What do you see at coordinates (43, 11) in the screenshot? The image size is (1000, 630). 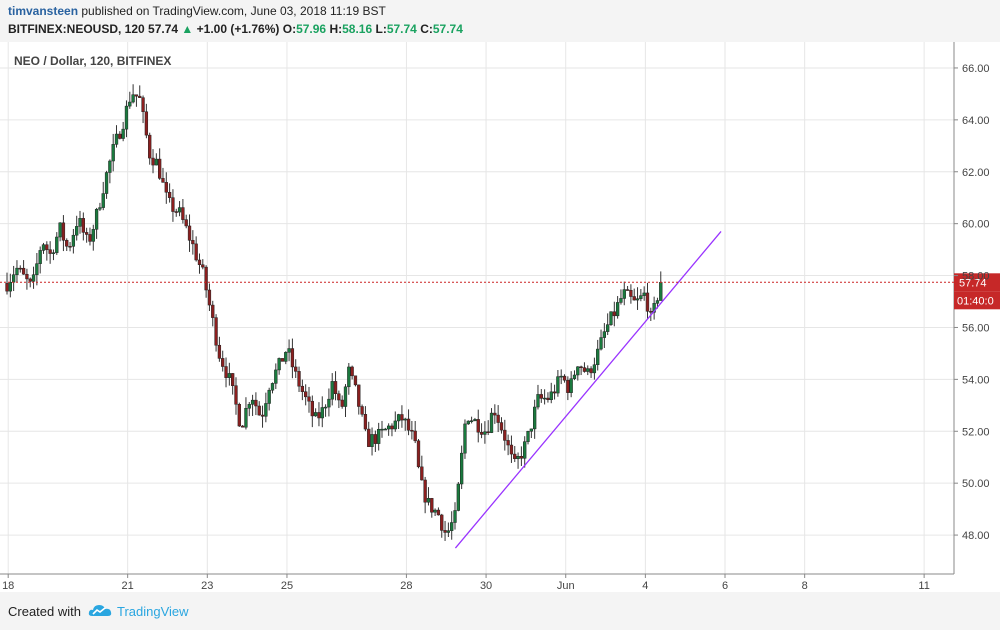 I see `author-link: timvansteen` at bounding box center [43, 11].